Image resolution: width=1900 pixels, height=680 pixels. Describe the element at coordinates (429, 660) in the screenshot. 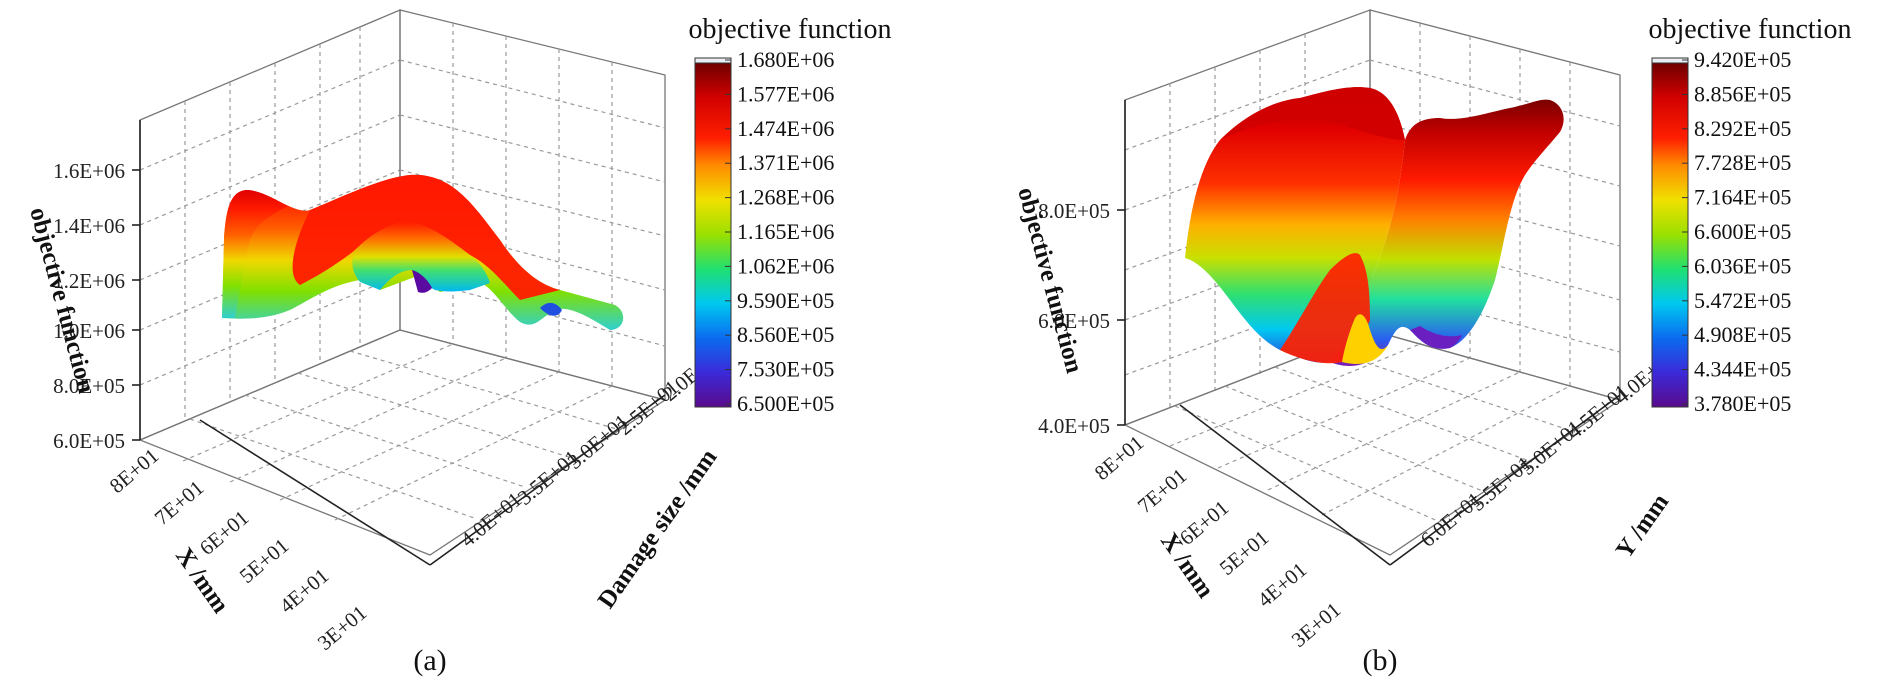

I see `caption-a: (a)` at that location.